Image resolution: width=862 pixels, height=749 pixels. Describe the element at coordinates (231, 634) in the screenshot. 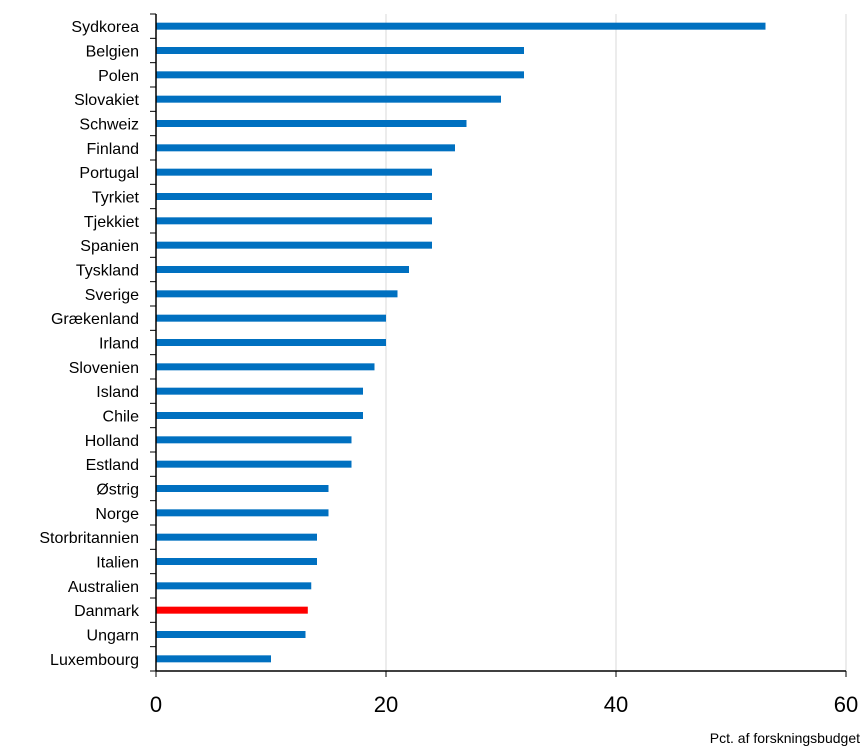

I see `bar-ungarn` at that location.